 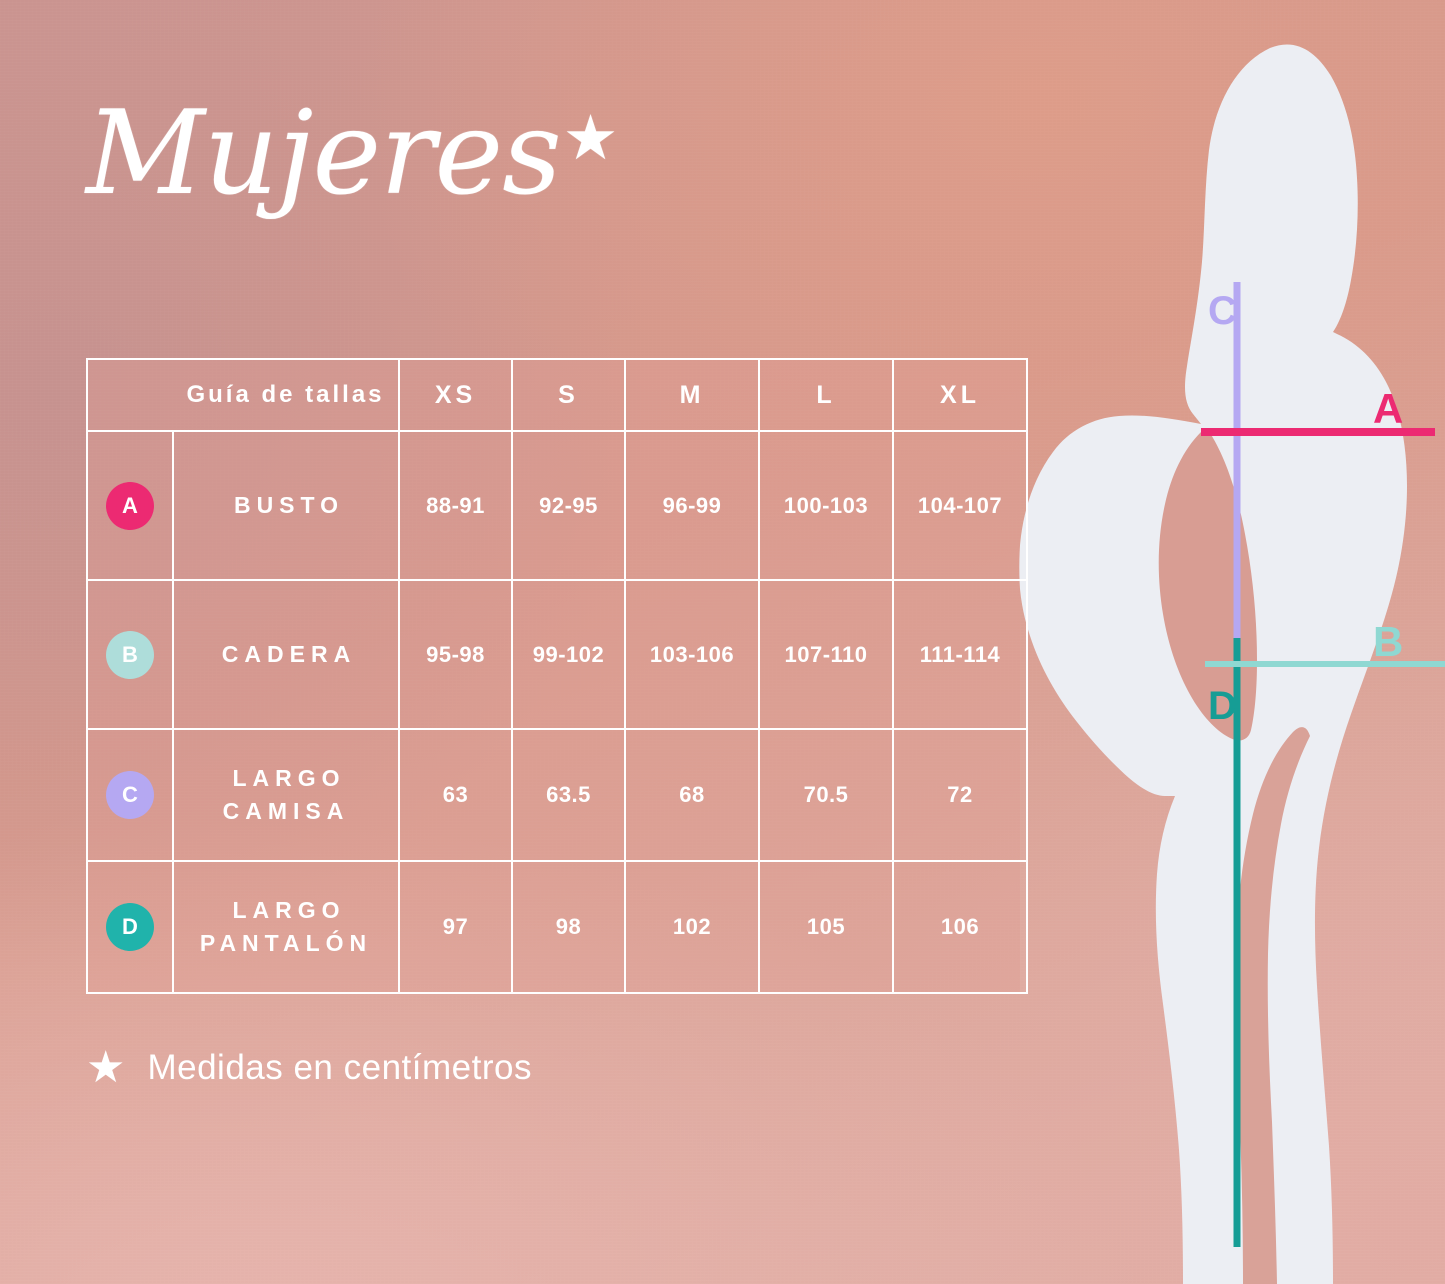 What do you see at coordinates (352, 154) in the screenshot?
I see `page-title: Mujeres★` at bounding box center [352, 154].